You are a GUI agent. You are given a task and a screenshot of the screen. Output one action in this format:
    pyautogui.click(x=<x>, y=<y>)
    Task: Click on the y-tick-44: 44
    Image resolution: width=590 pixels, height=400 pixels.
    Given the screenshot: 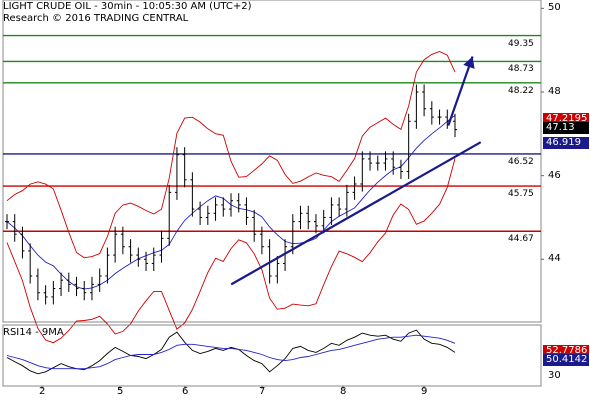 What is the action you would take?
    pyautogui.click(x=554, y=259)
    